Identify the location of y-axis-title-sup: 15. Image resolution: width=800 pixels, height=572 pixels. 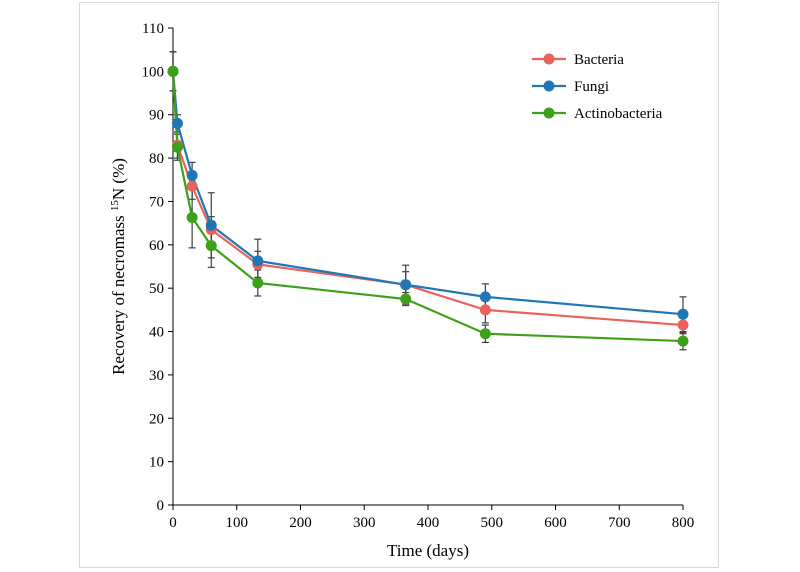
(115, 206).